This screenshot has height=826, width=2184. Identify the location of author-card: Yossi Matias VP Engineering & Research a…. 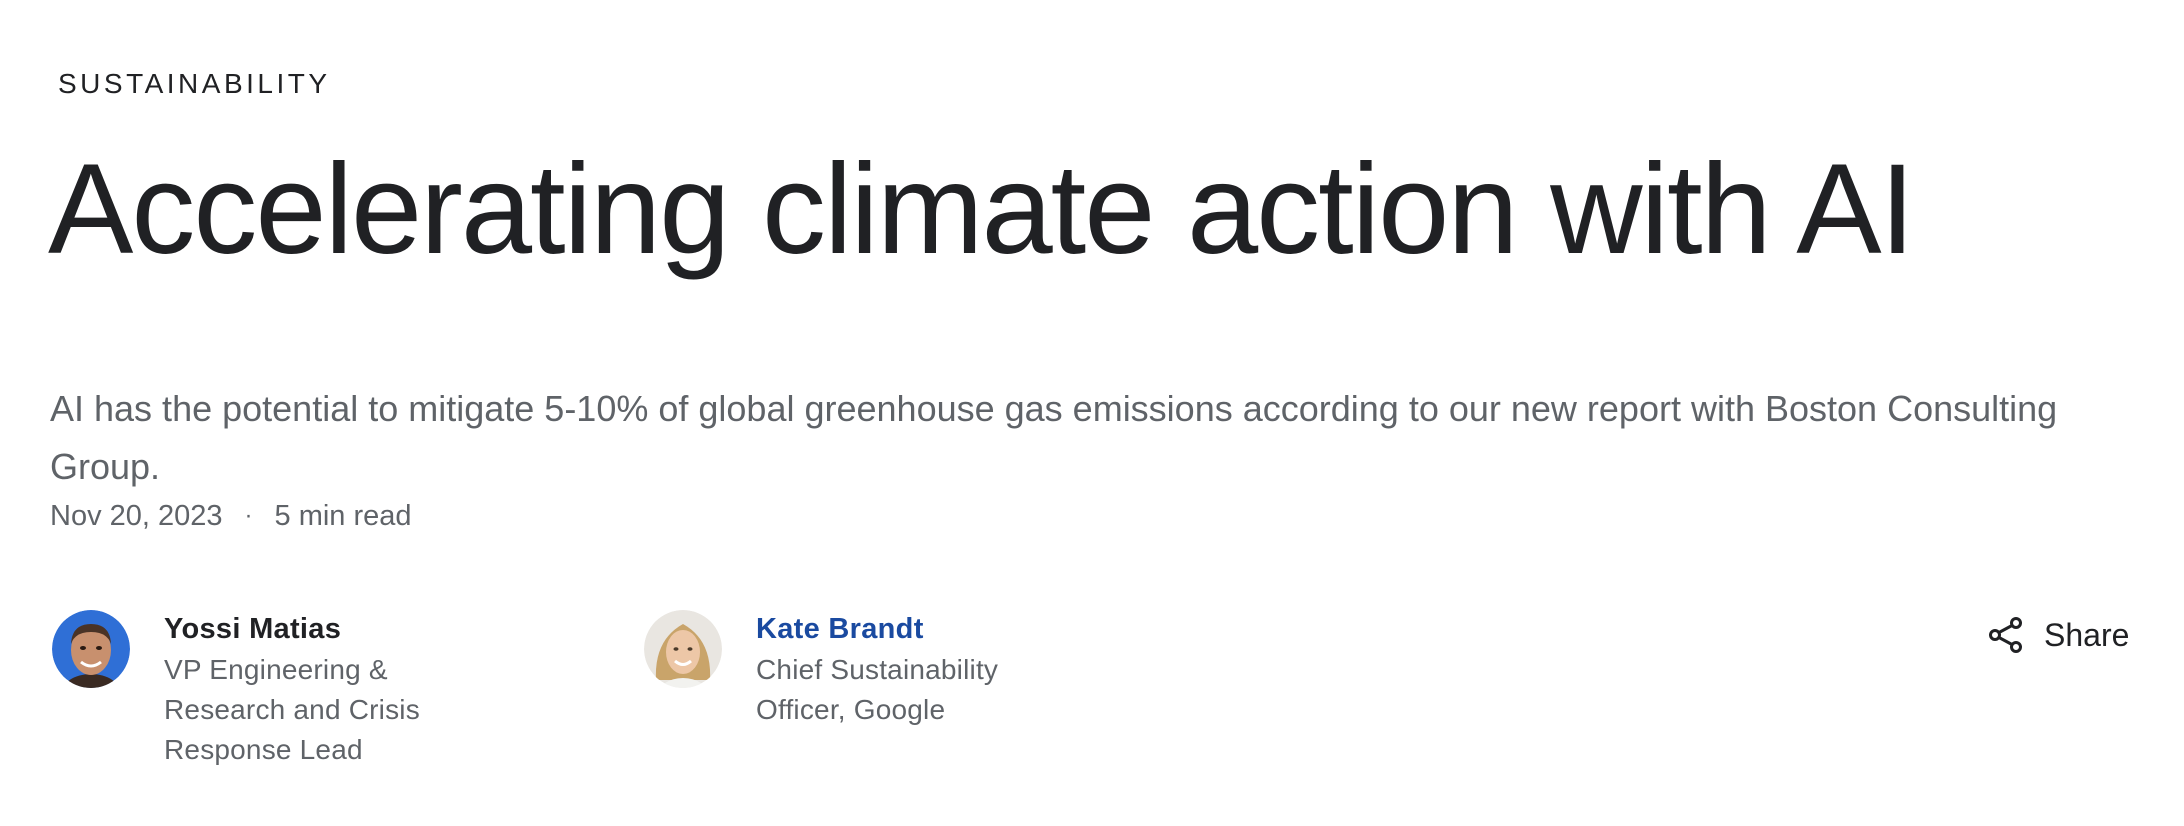
(348, 690).